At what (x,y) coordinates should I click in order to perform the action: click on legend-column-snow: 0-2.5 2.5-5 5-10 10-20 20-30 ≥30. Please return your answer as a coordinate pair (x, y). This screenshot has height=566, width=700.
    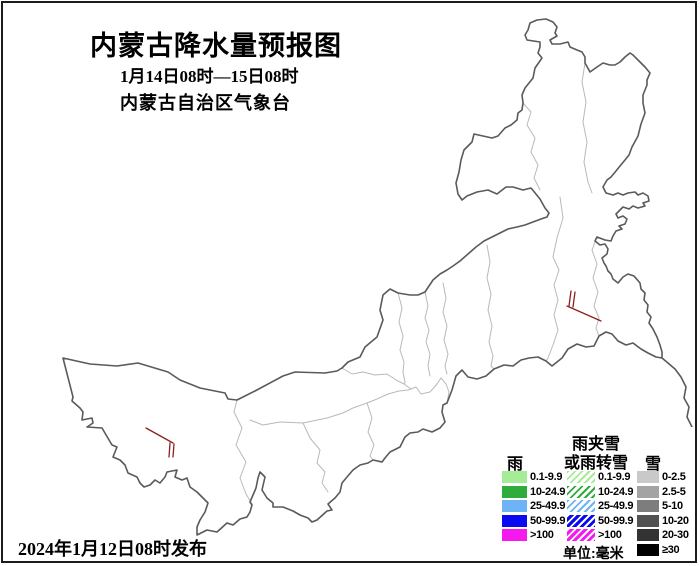
    Looking at the image, I should click on (663, 514).